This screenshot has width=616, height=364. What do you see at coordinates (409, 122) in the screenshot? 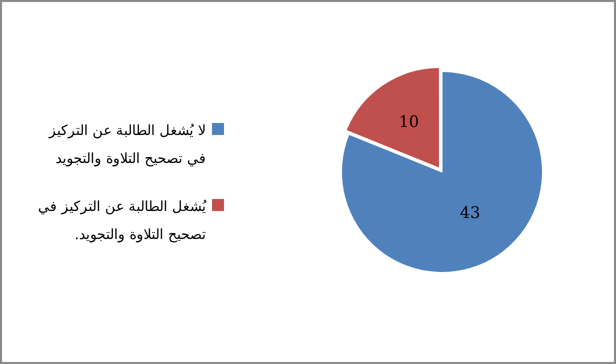
I see `data-label: 10` at bounding box center [409, 122].